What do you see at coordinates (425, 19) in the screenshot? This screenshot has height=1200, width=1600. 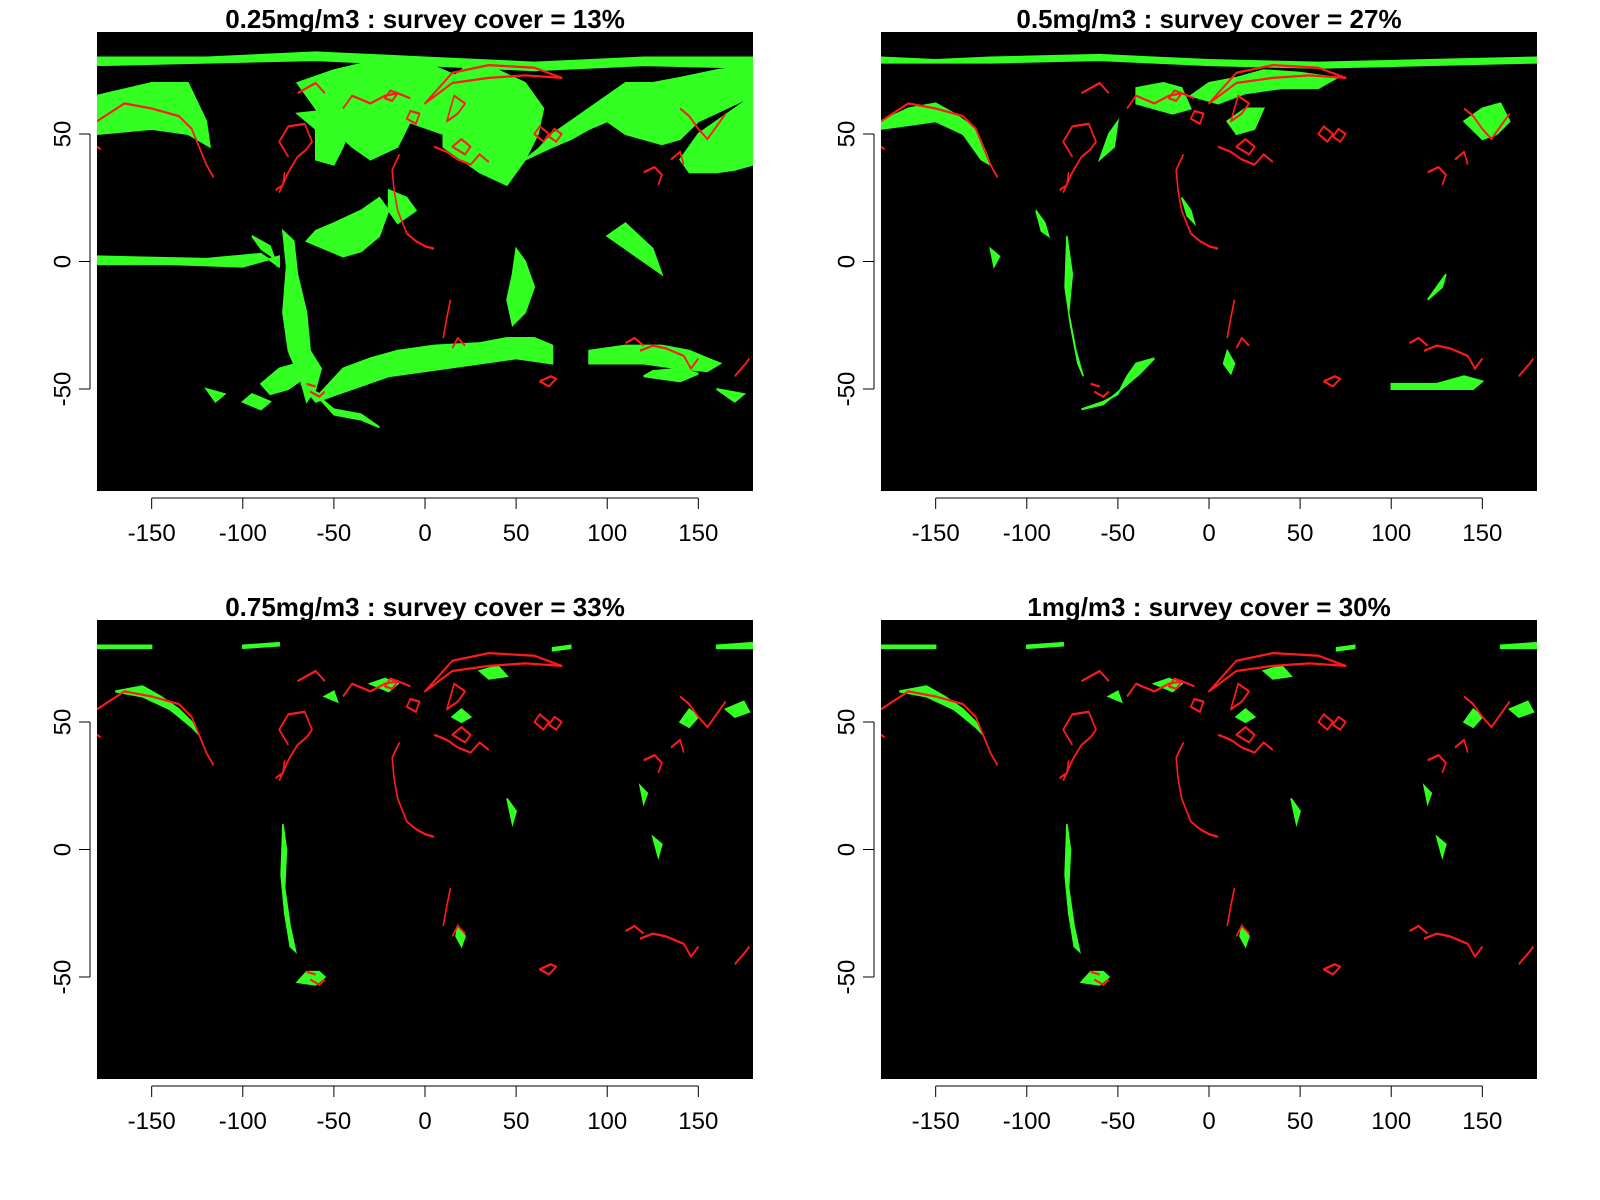 I see `panel-title: 0.25mg/m3 : survey cover = 13%` at bounding box center [425, 19].